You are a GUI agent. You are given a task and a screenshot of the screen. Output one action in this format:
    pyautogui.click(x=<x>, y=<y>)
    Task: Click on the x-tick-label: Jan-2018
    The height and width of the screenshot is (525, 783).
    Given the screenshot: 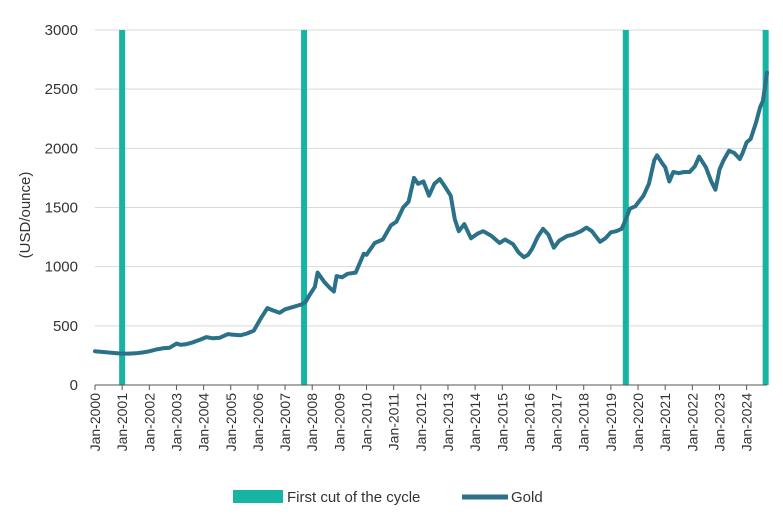 What is the action you would take?
    pyautogui.click(x=584, y=422)
    